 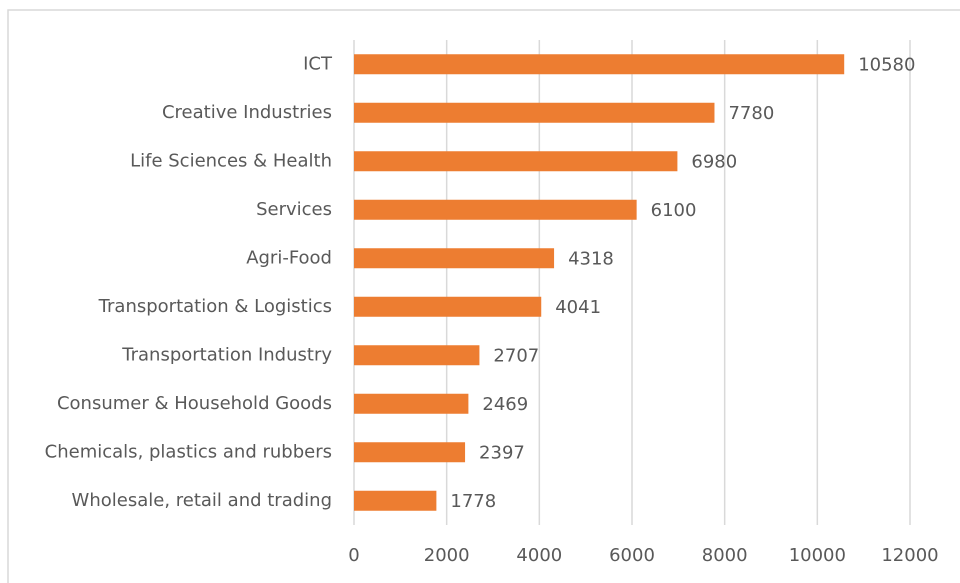 I want to click on x-tick-label: 12000, so click(x=909, y=555).